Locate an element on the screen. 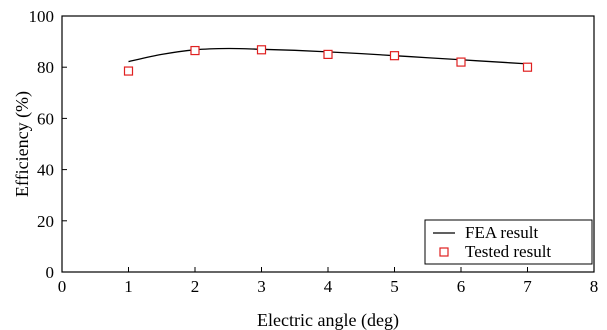 Image resolution: width=607 pixels, height=330 pixels. x-tick-label: 4 is located at coordinates (328, 286).